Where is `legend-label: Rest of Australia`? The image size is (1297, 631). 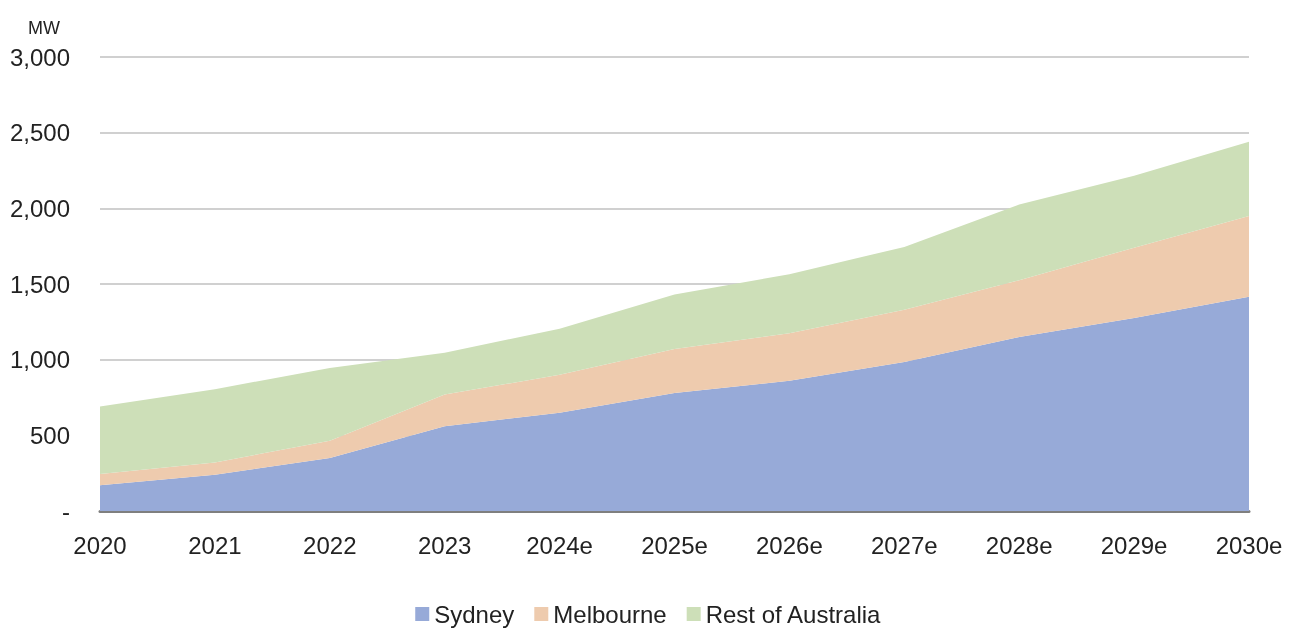 legend-label: Rest of Australia is located at coordinates (793, 614).